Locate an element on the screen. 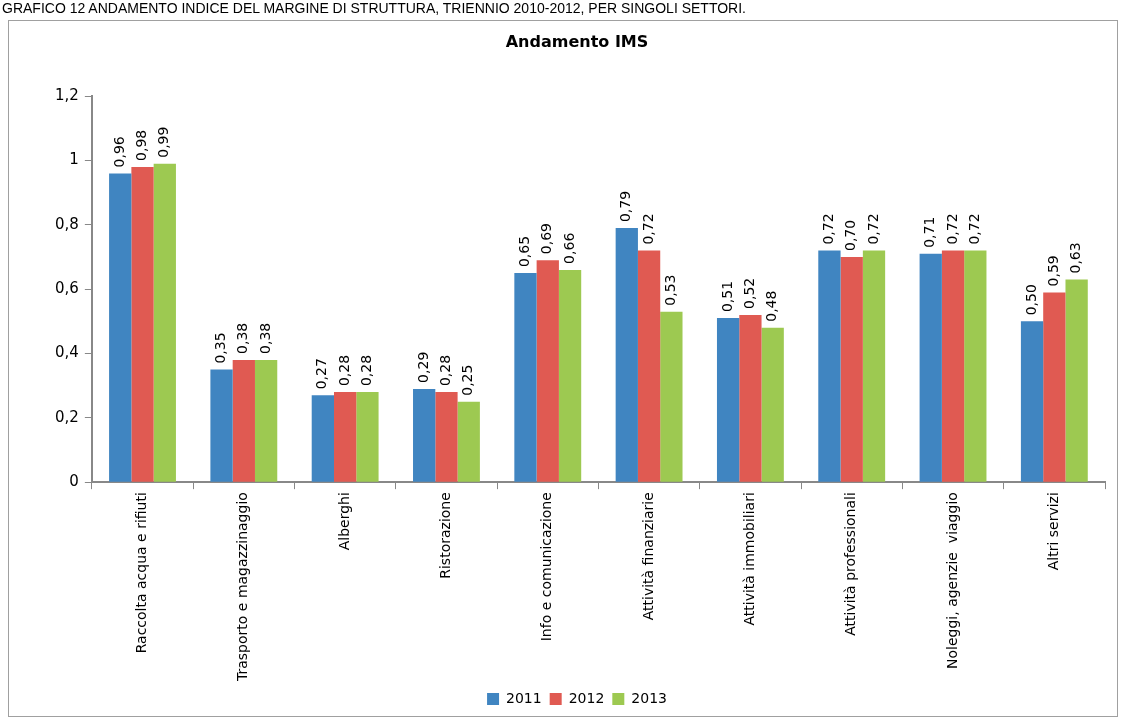 The height and width of the screenshot is (719, 1127). data-label: 0,98 is located at coordinates (141, 145).